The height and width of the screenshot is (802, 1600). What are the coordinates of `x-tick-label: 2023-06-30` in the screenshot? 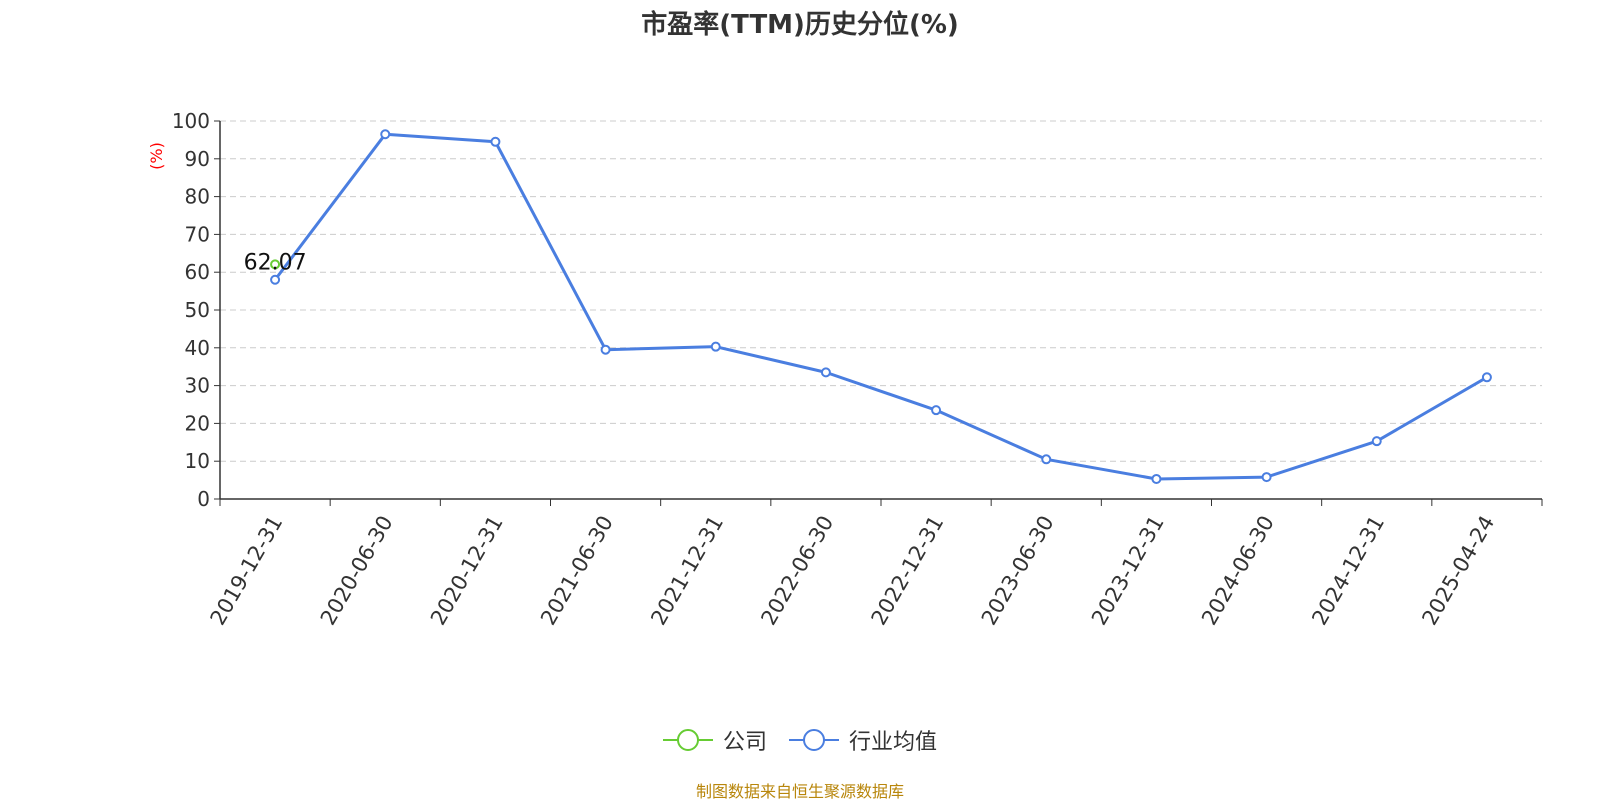 It's located at (1018, 571).